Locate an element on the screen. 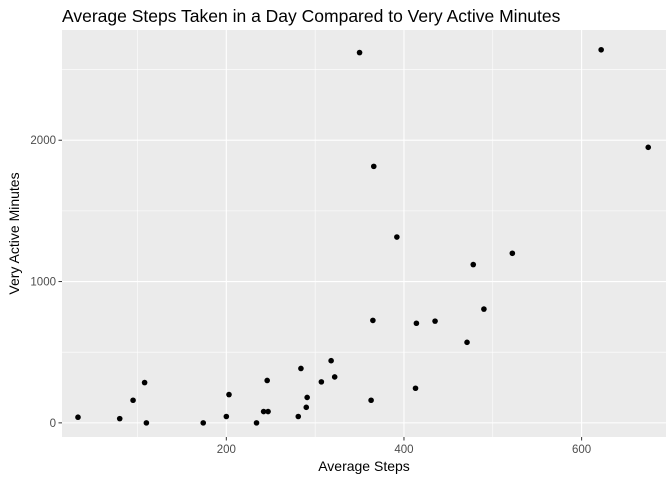 The image size is (672, 480). y-tick-label: 2000 is located at coordinates (43, 141).